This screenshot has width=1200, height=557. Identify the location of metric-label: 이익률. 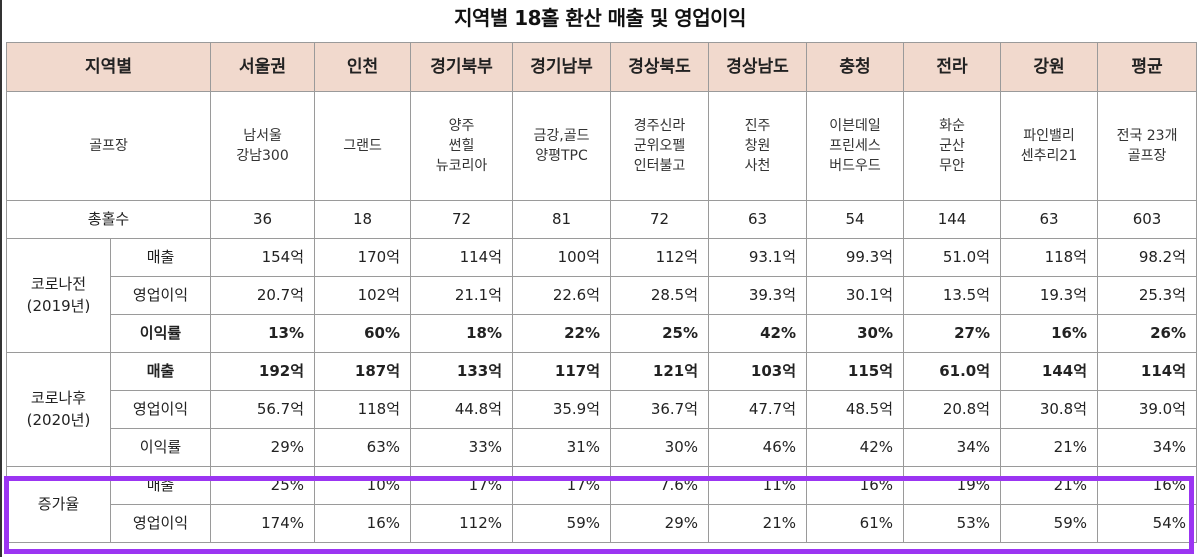
(160, 333).